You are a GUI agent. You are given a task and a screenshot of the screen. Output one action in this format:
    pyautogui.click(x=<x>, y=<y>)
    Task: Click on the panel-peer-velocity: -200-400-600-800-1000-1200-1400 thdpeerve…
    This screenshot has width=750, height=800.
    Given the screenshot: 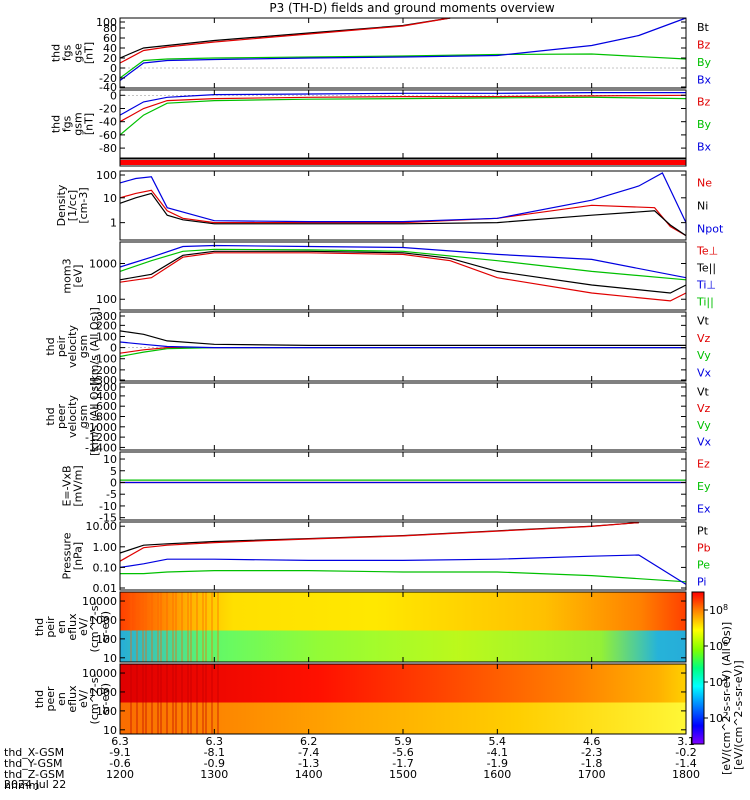 What is the action you would take?
    pyautogui.click(x=378, y=416)
    